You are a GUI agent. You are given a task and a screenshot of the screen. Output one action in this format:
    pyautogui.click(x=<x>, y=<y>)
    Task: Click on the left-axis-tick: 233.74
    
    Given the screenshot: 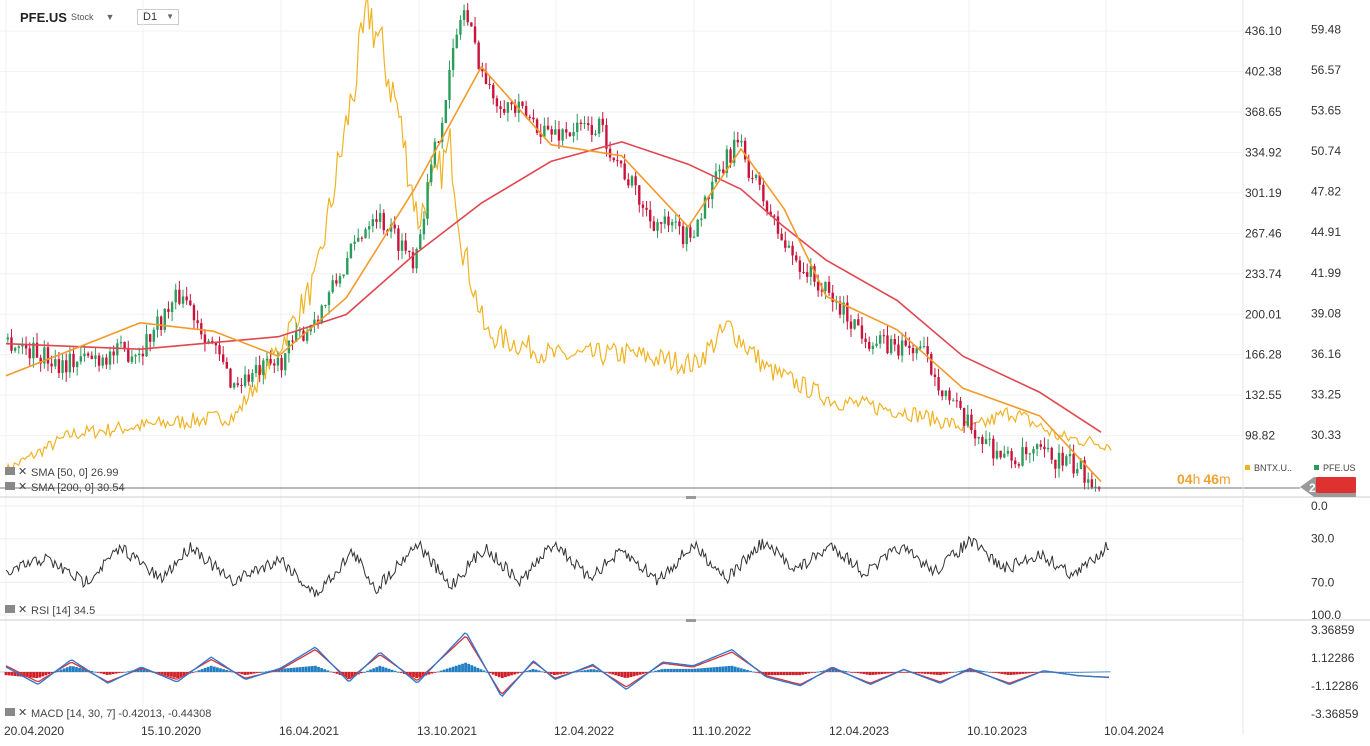 What is the action you would take?
    pyautogui.click(x=1263, y=274)
    